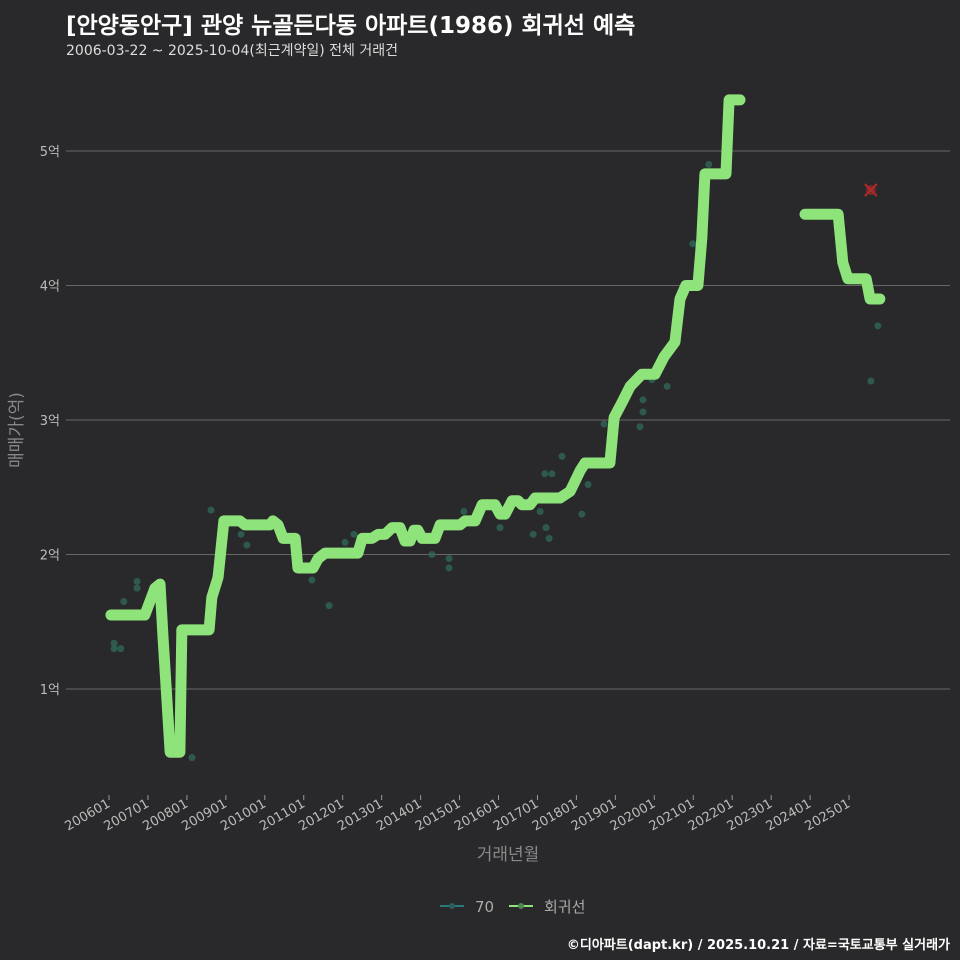 The image size is (960, 960). Describe the element at coordinates (508, 855) in the screenshot. I see `x-axis-label: 거래년월` at that location.